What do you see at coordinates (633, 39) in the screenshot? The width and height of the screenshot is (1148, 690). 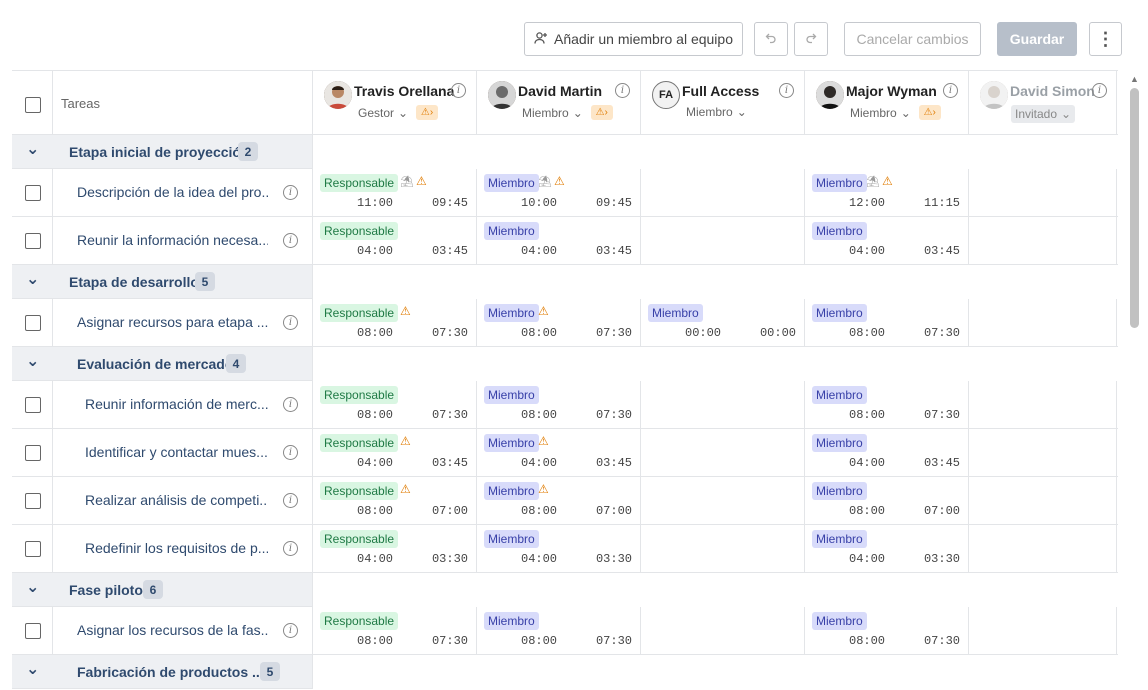 I see `add-member-button: Añadir un miembro al equipo` at bounding box center [633, 39].